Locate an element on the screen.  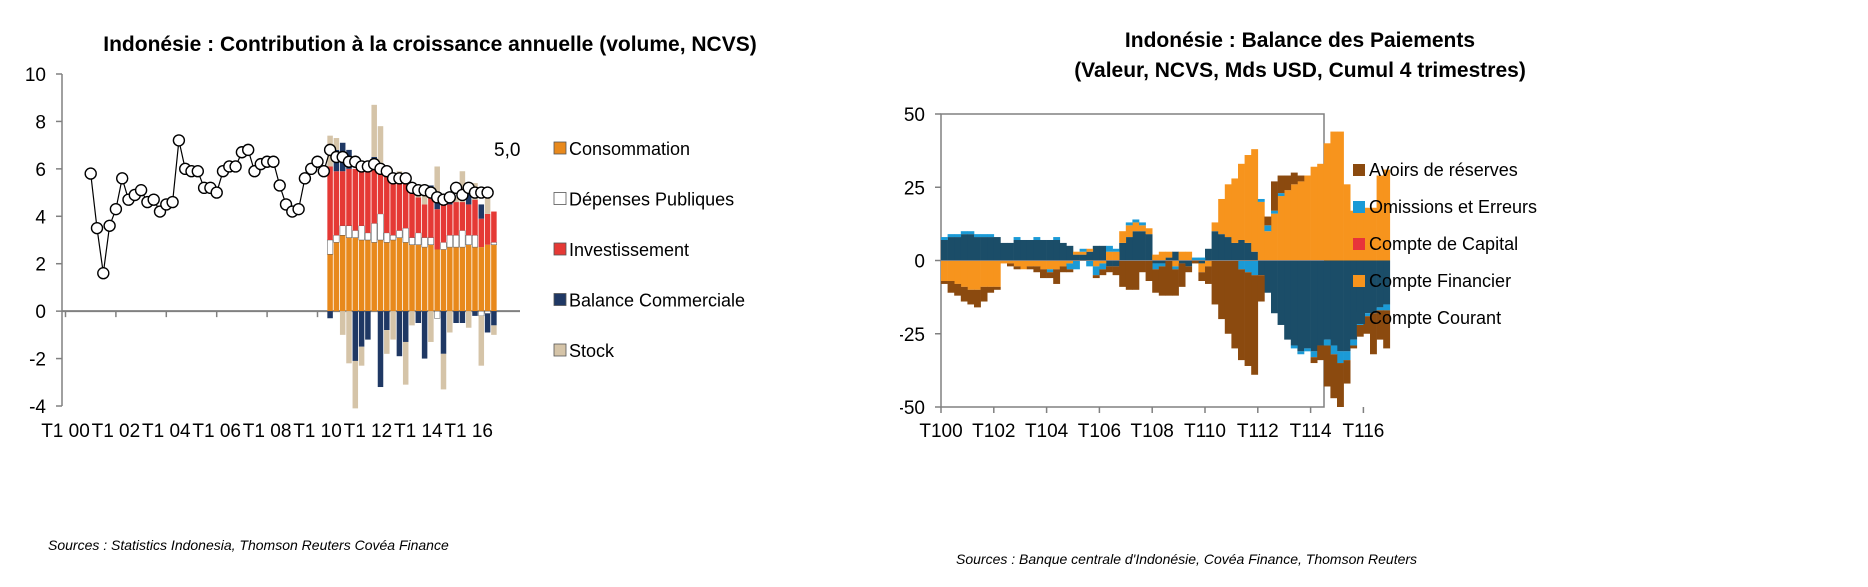
x-tick-label: T114 is located at coordinates (1311, 431).